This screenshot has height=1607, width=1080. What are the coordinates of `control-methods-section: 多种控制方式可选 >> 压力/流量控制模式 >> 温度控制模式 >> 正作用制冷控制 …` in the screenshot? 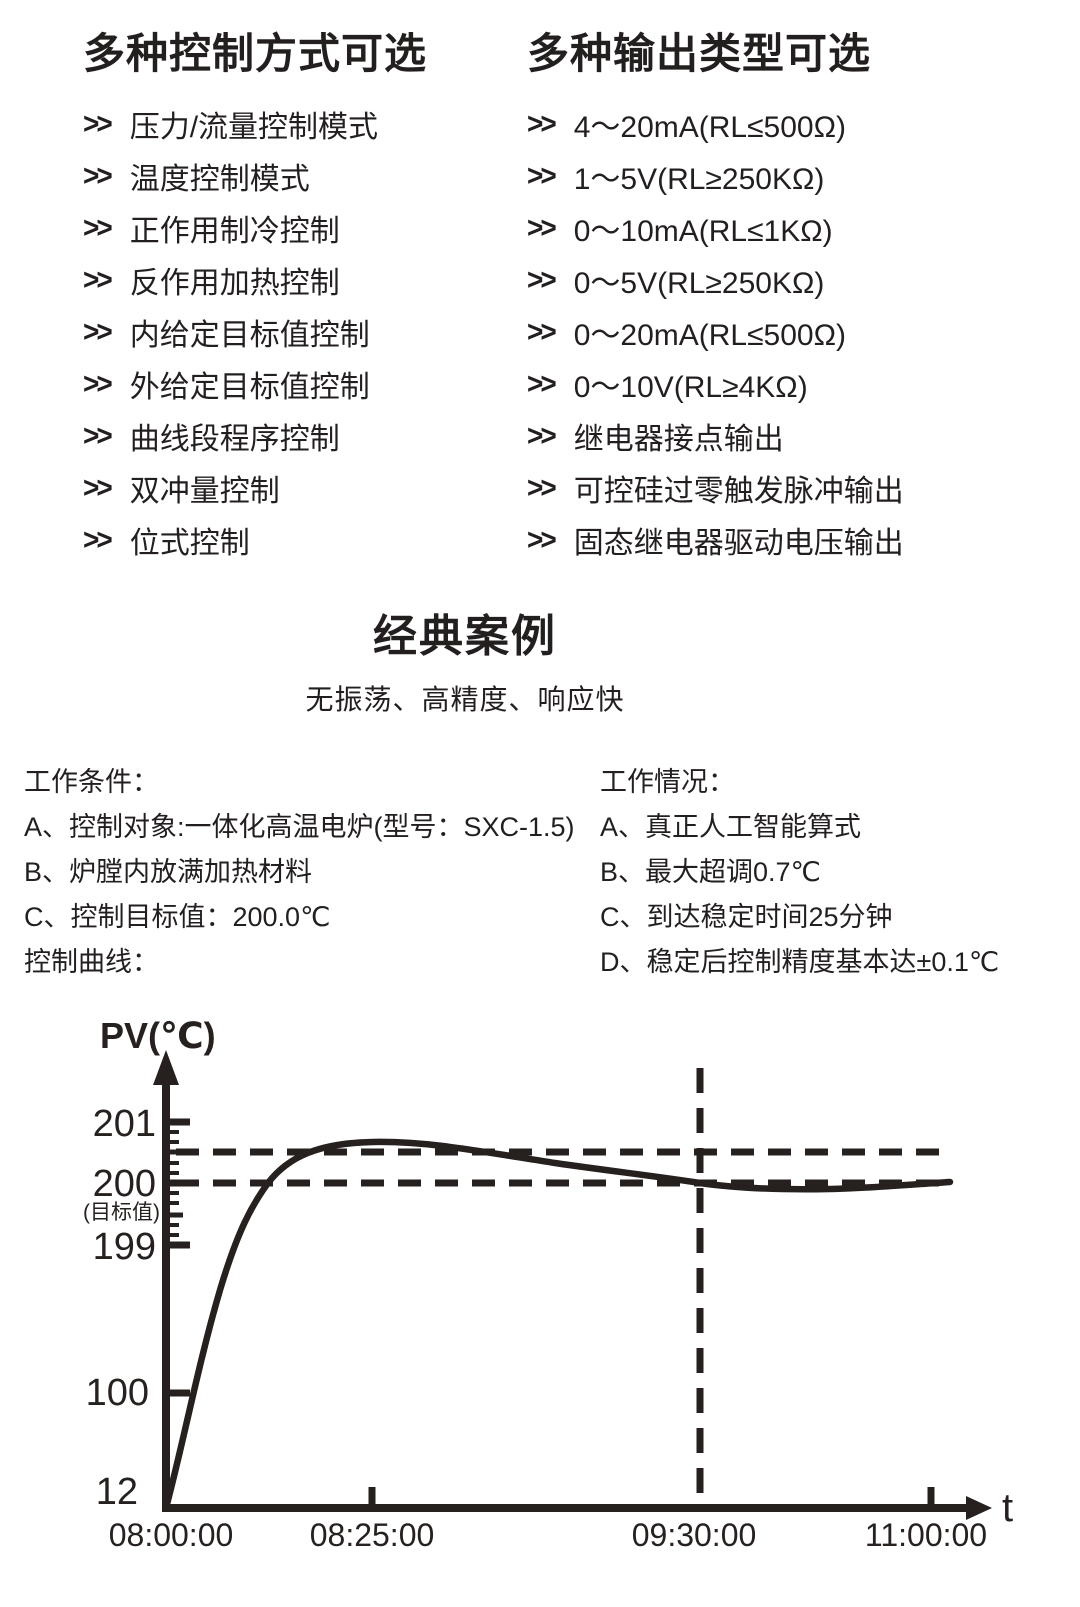 It's located at (255, 298).